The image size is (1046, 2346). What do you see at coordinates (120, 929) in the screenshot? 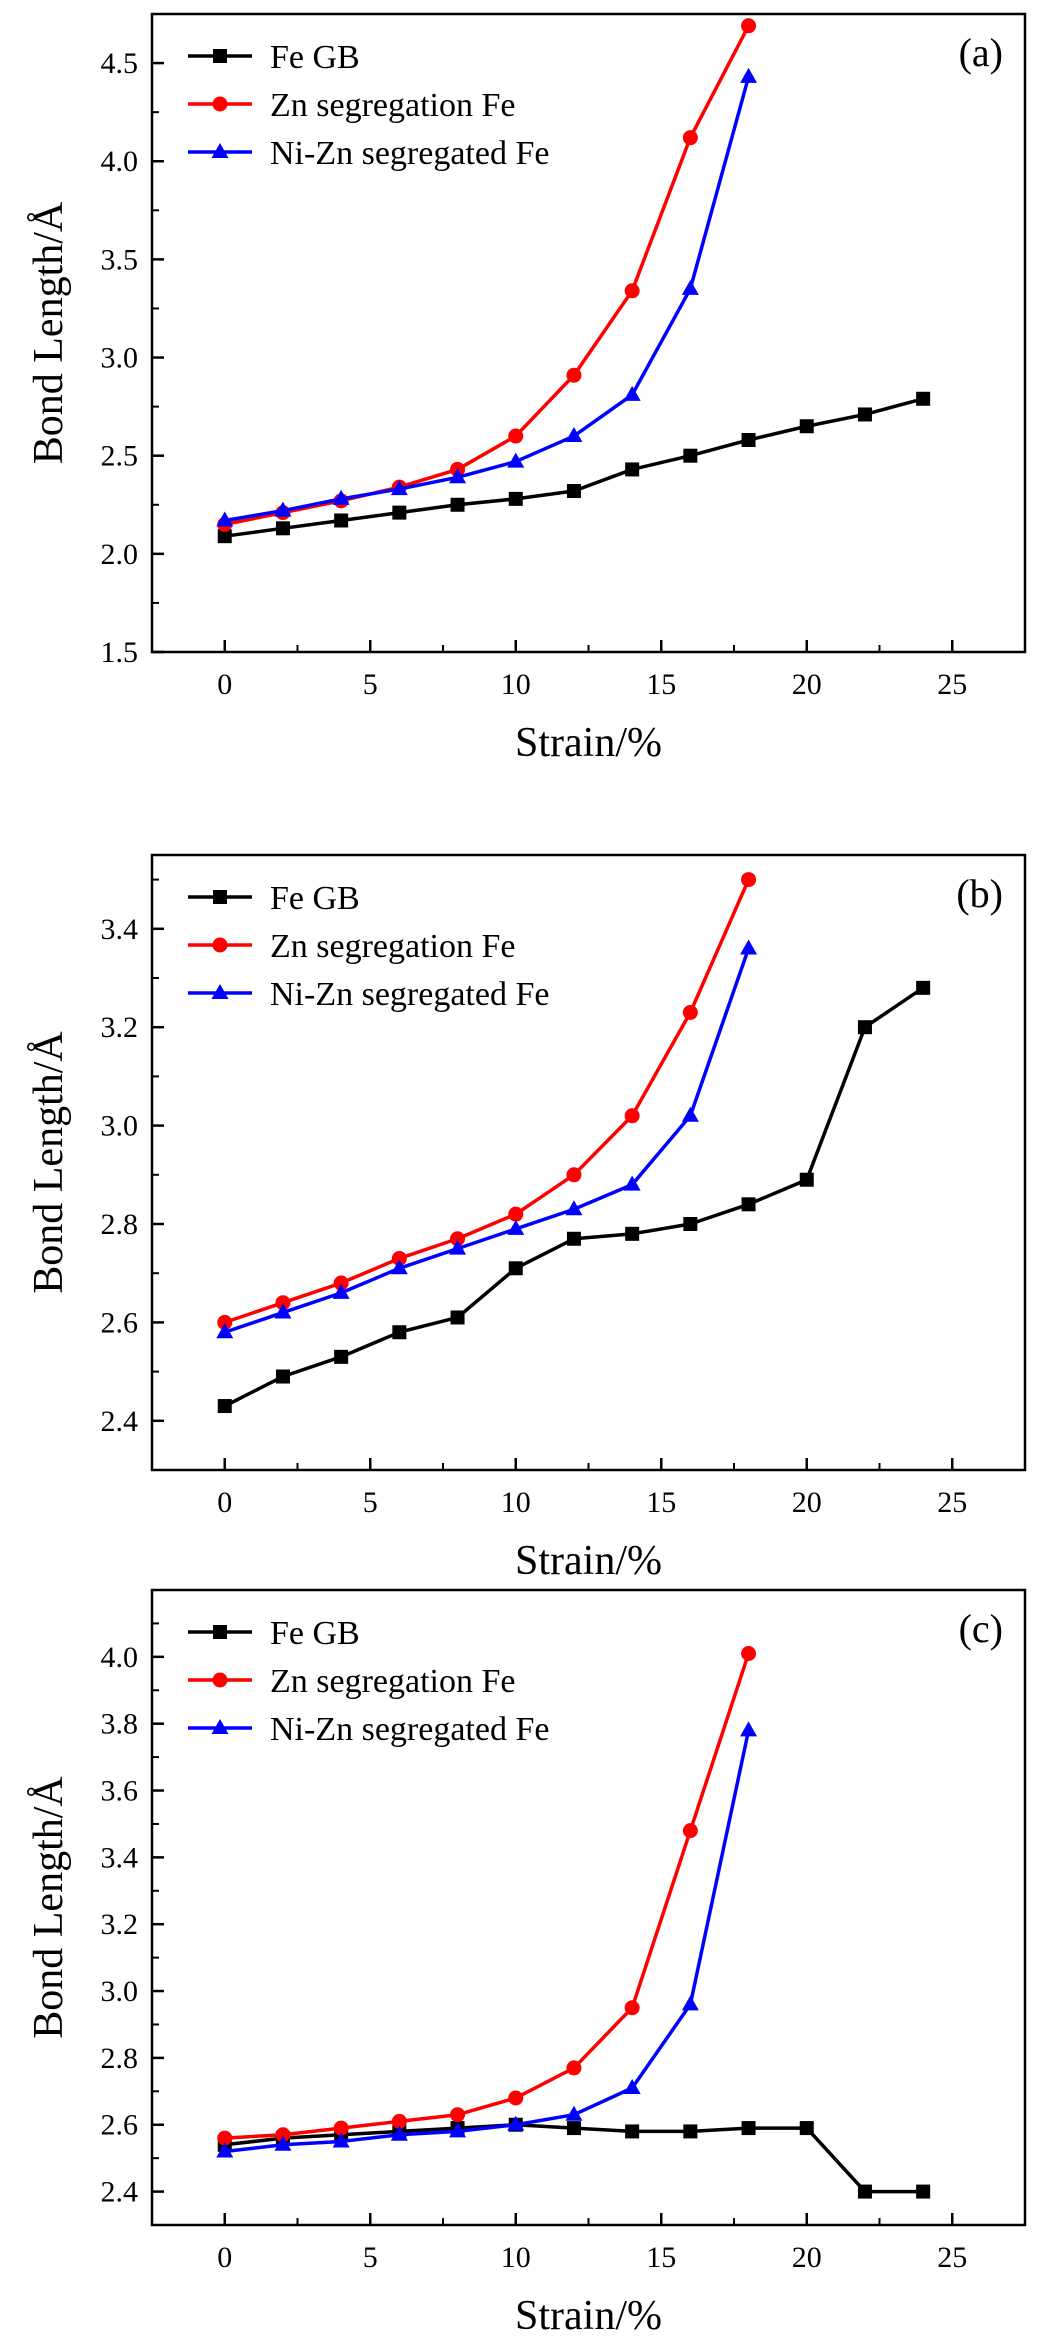
I see `y-tick-label: 3.4` at bounding box center [120, 929].